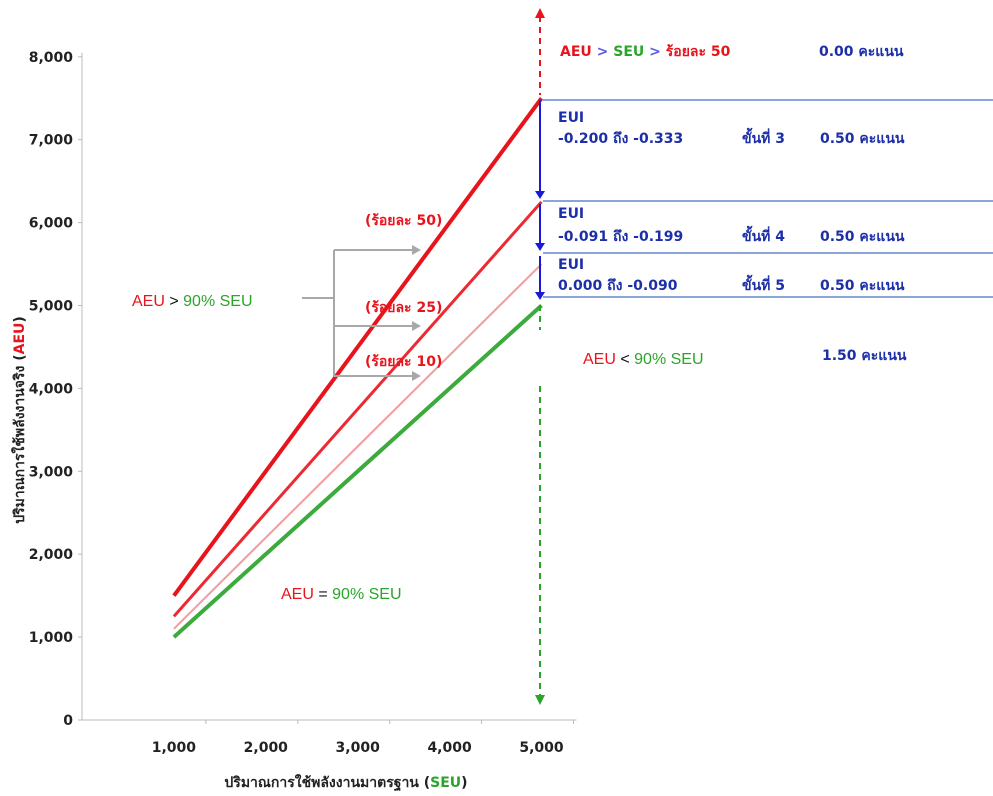  I want to click on below-rule-text: AEU < 90% SEU, so click(643, 359).